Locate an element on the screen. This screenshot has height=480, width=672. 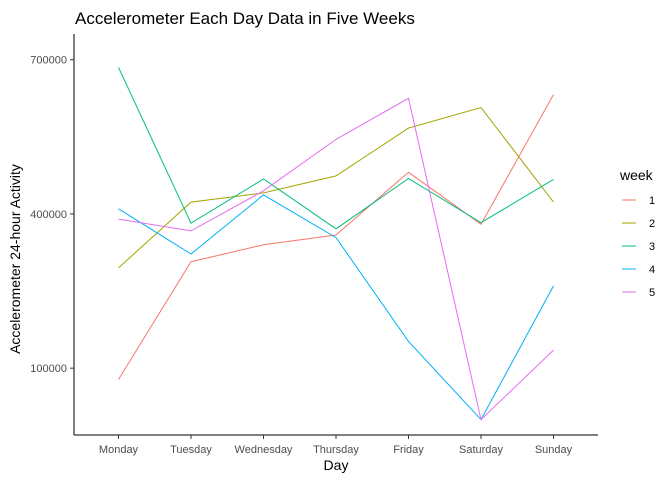
y-tick-label: 700000 is located at coordinates (48, 61).